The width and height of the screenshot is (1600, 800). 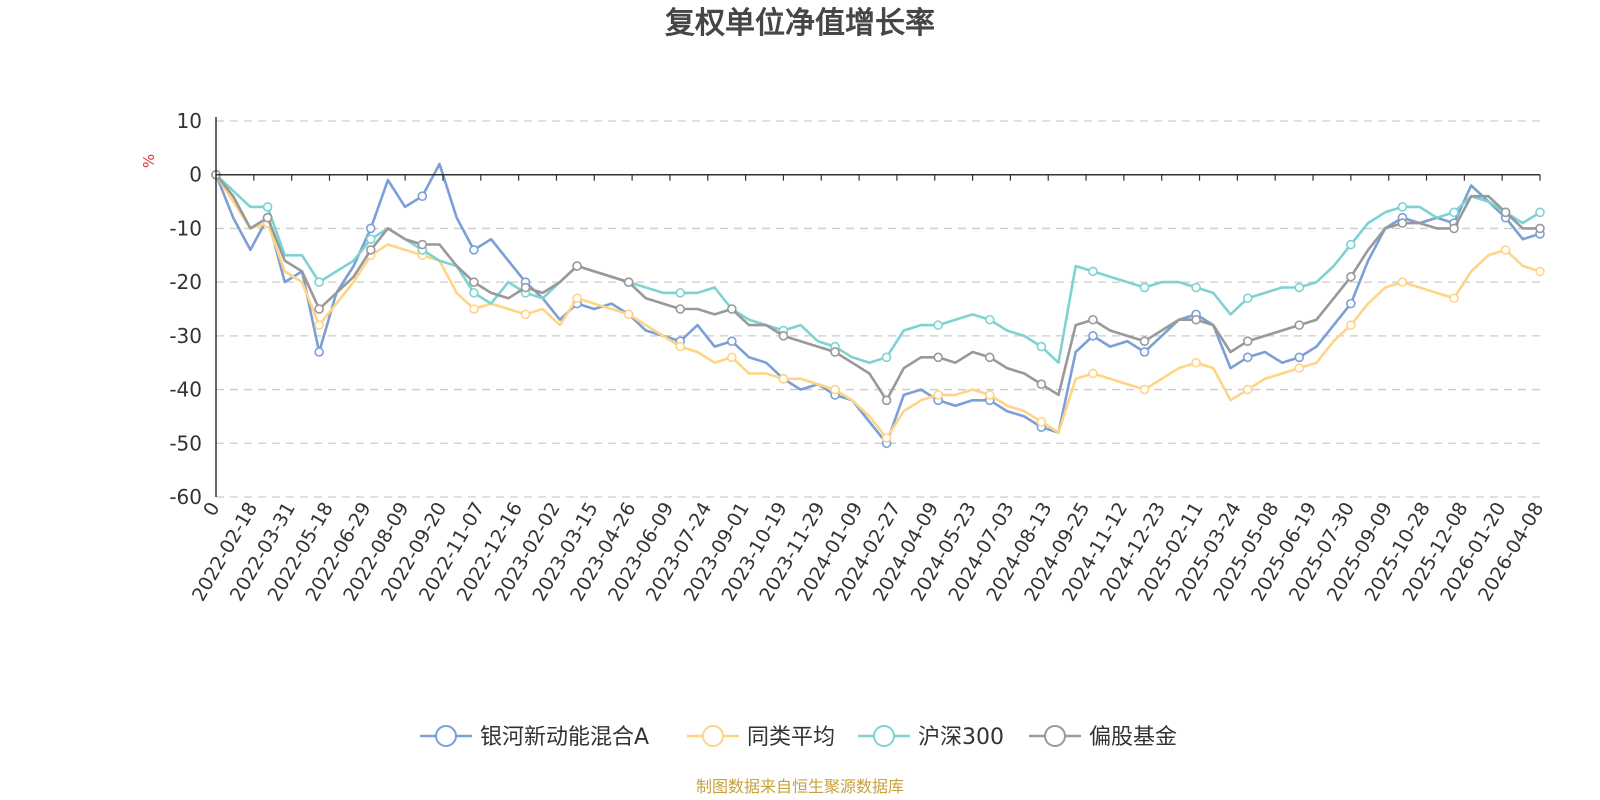 I want to click on legend-label: 偏股基金, so click(x=1133, y=737).